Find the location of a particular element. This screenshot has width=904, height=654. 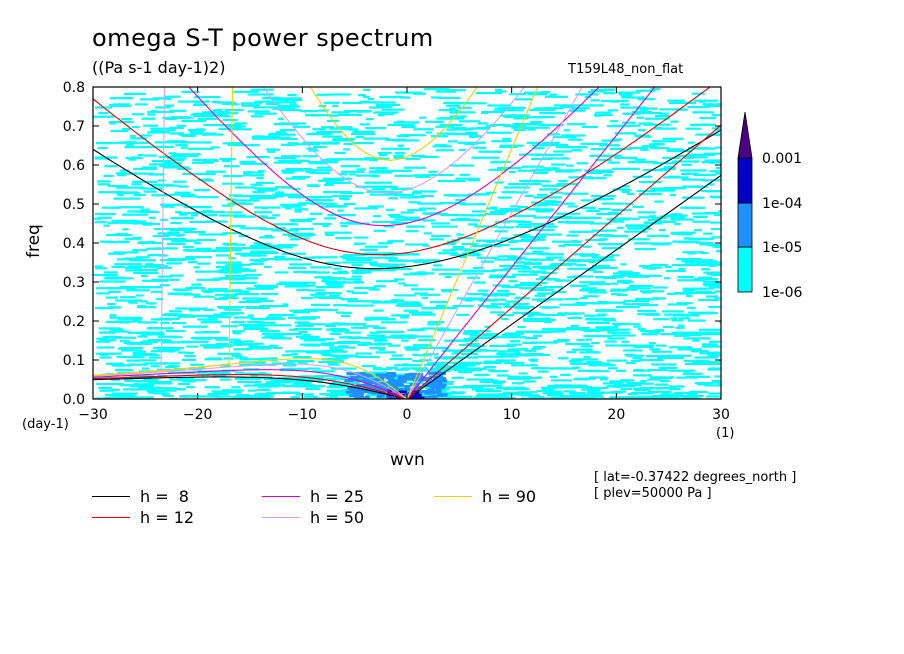

rossby-wave-curve is located at coordinates (250, 386).